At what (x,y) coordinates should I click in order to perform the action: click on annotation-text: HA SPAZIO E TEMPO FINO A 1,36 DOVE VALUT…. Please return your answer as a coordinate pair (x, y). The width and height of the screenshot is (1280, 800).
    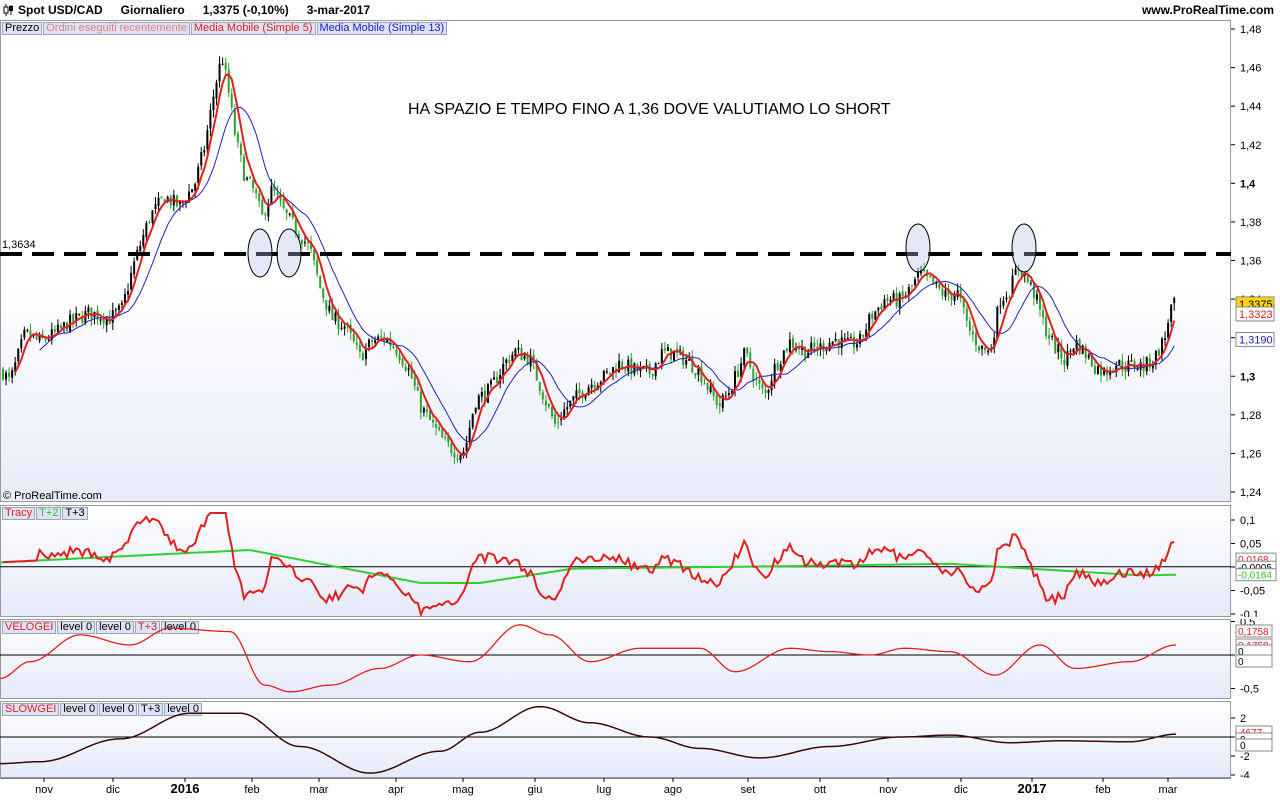
    Looking at the image, I should click on (649, 109).